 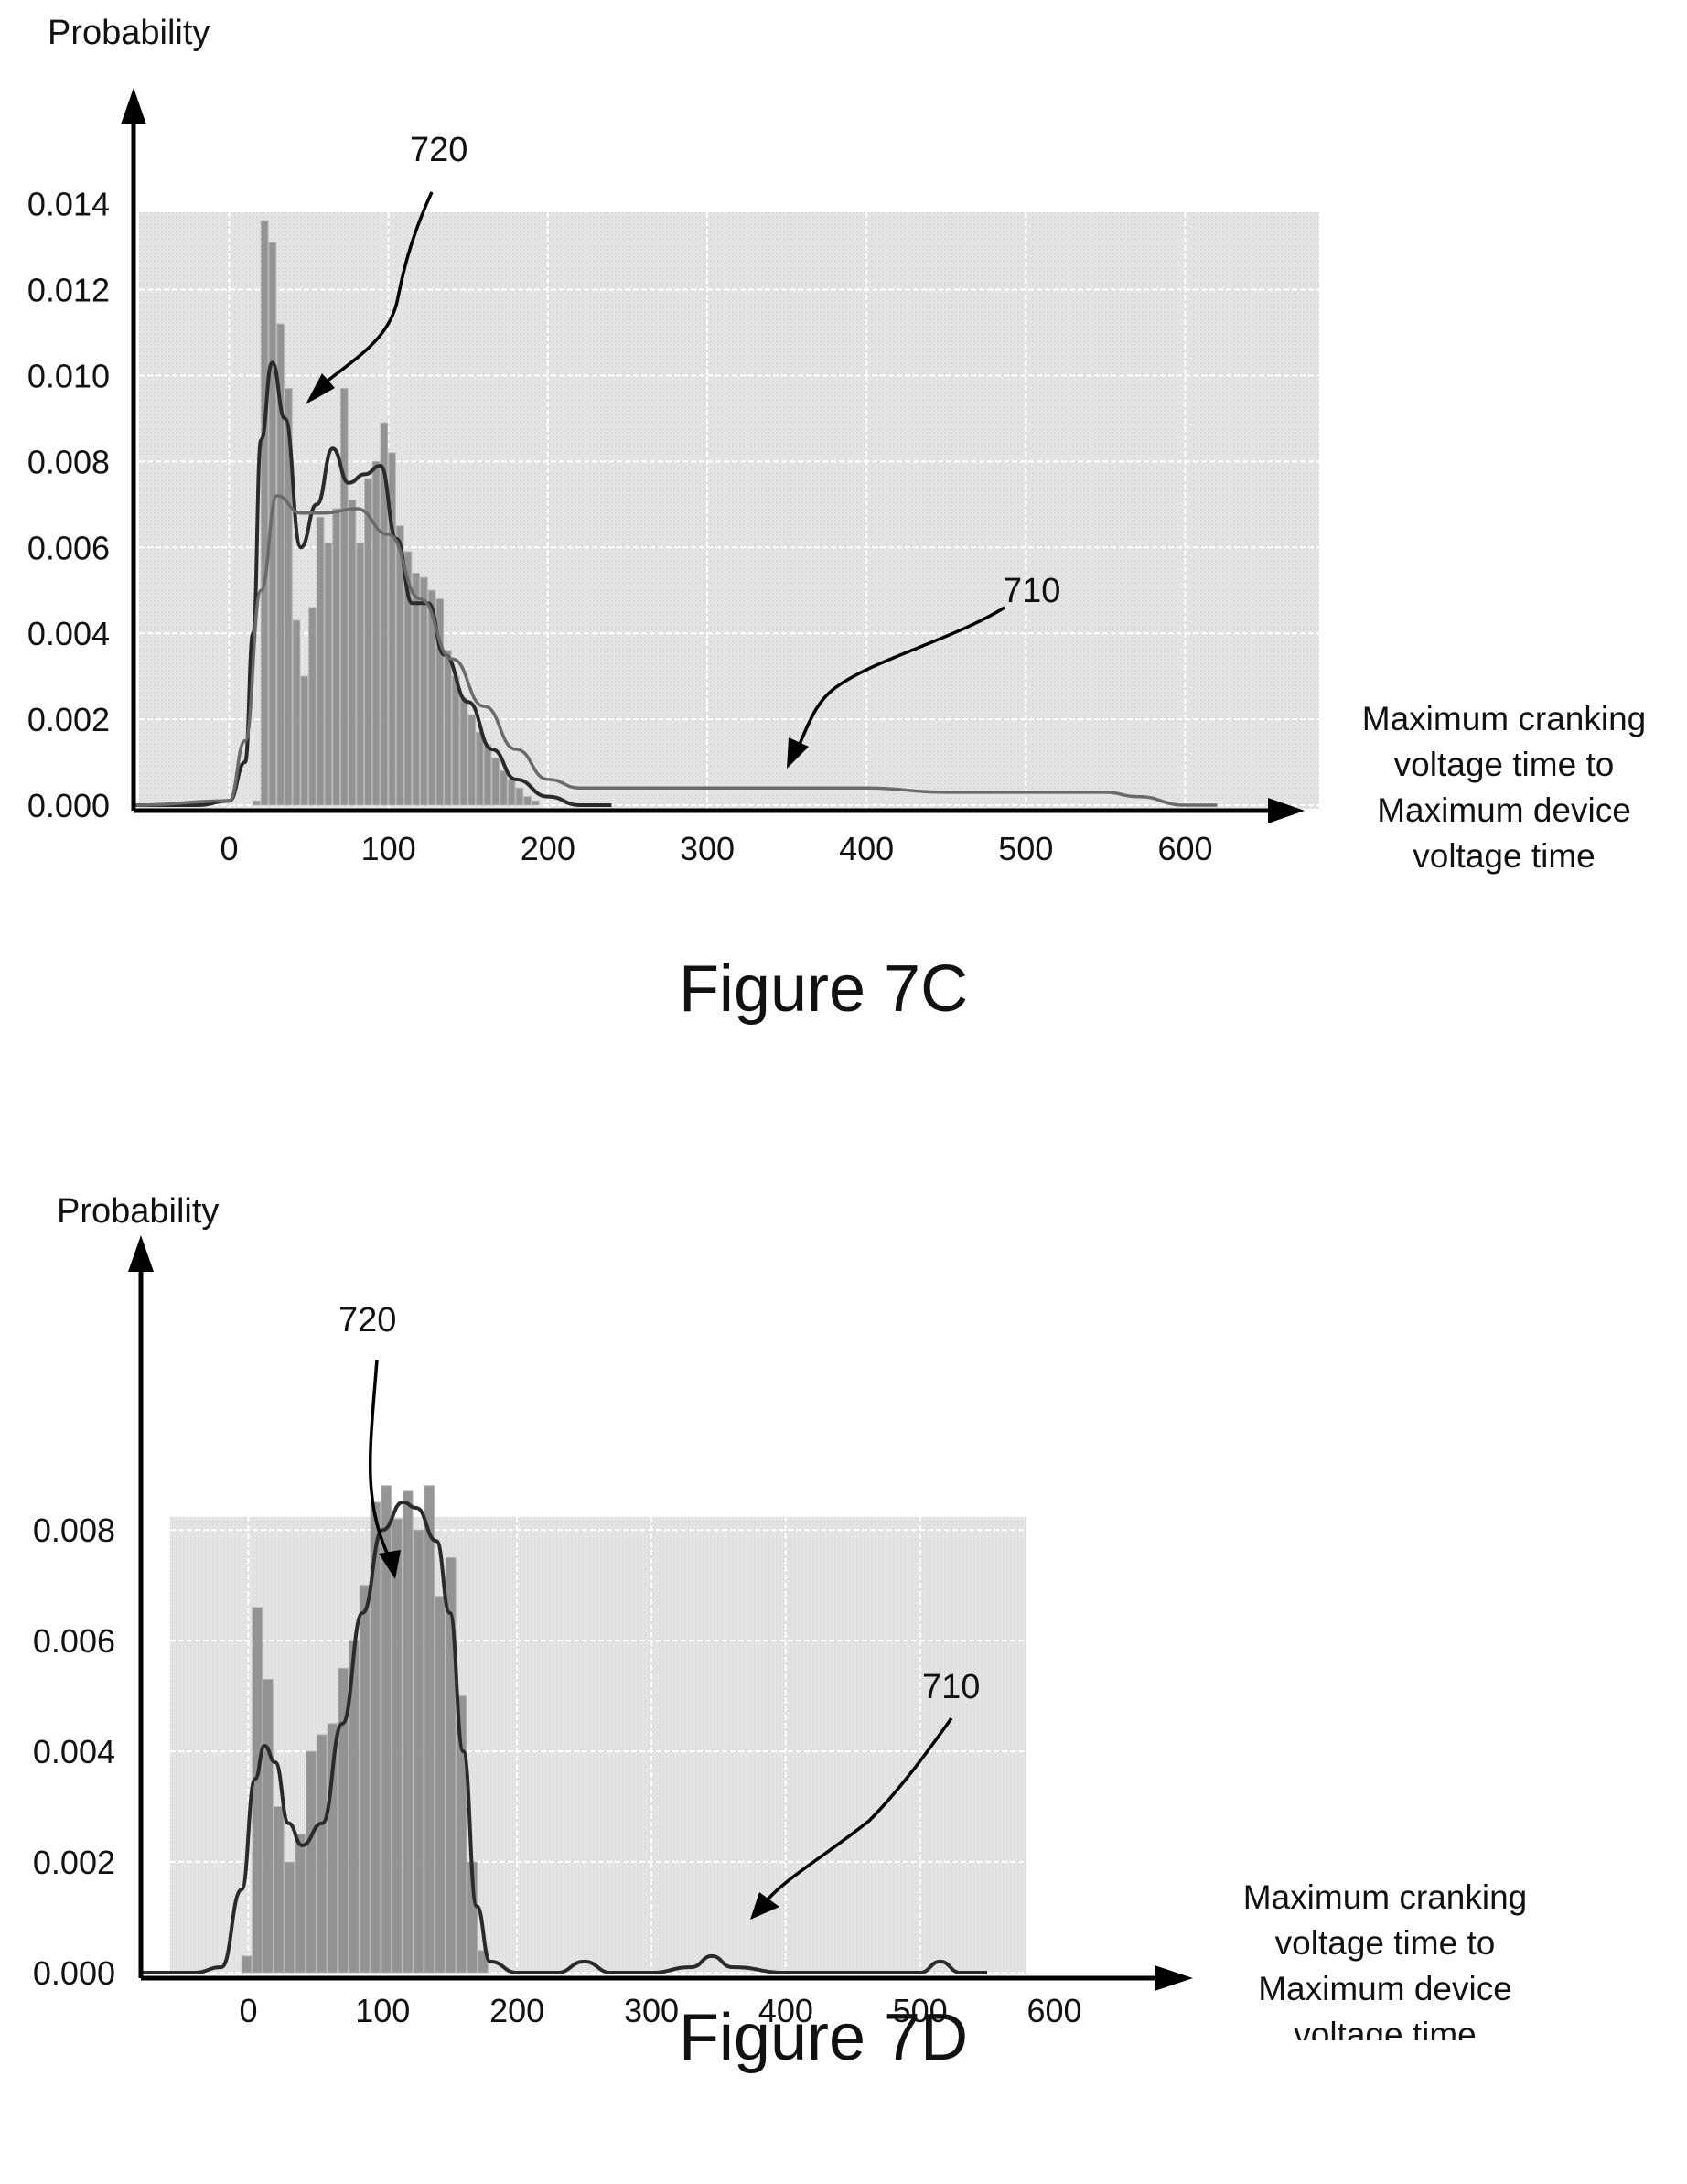 I want to click on figure-7c-caption: Figure 7C, so click(x=823, y=989).